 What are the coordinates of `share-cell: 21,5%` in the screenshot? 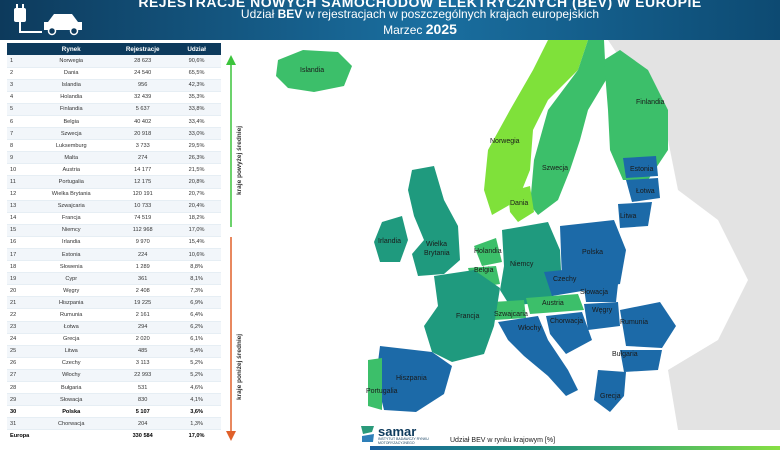 It's located at (196, 170).